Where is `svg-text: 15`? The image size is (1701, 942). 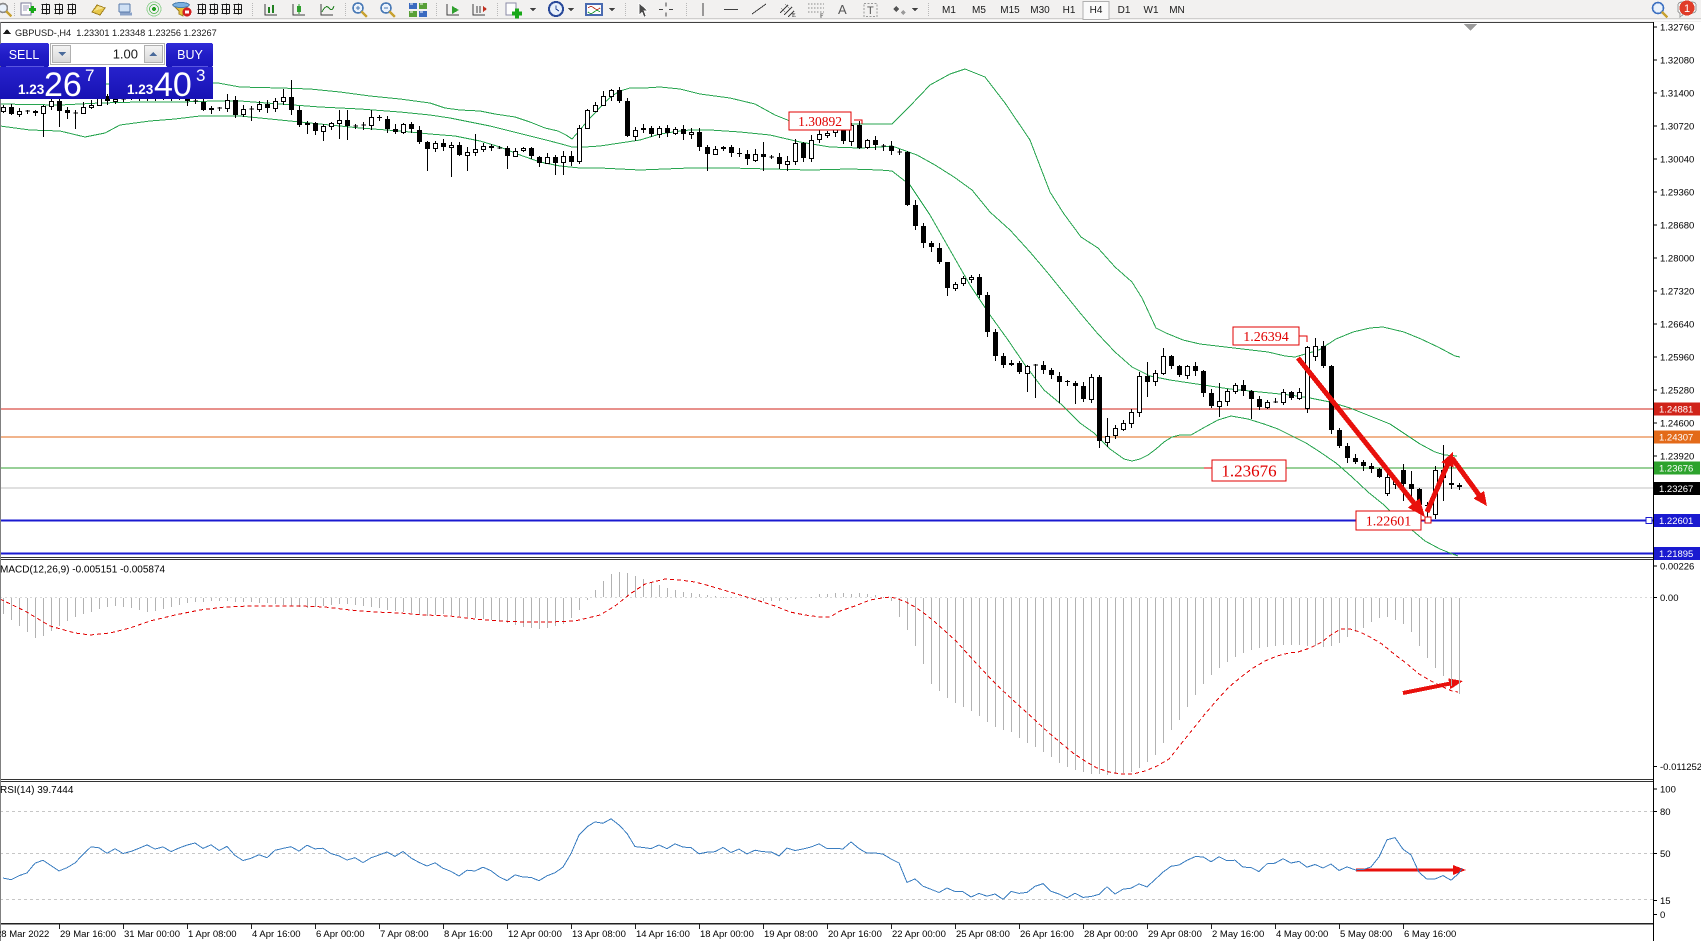 svg-text: 15 is located at coordinates (1665, 901).